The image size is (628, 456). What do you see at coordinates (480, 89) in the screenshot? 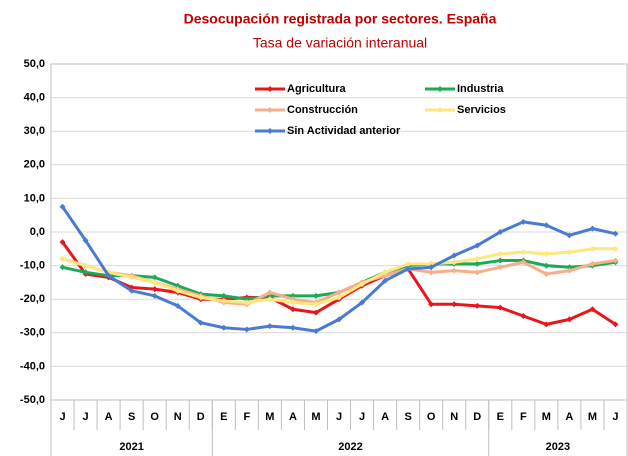
I see `legend-label: Industria` at bounding box center [480, 89].